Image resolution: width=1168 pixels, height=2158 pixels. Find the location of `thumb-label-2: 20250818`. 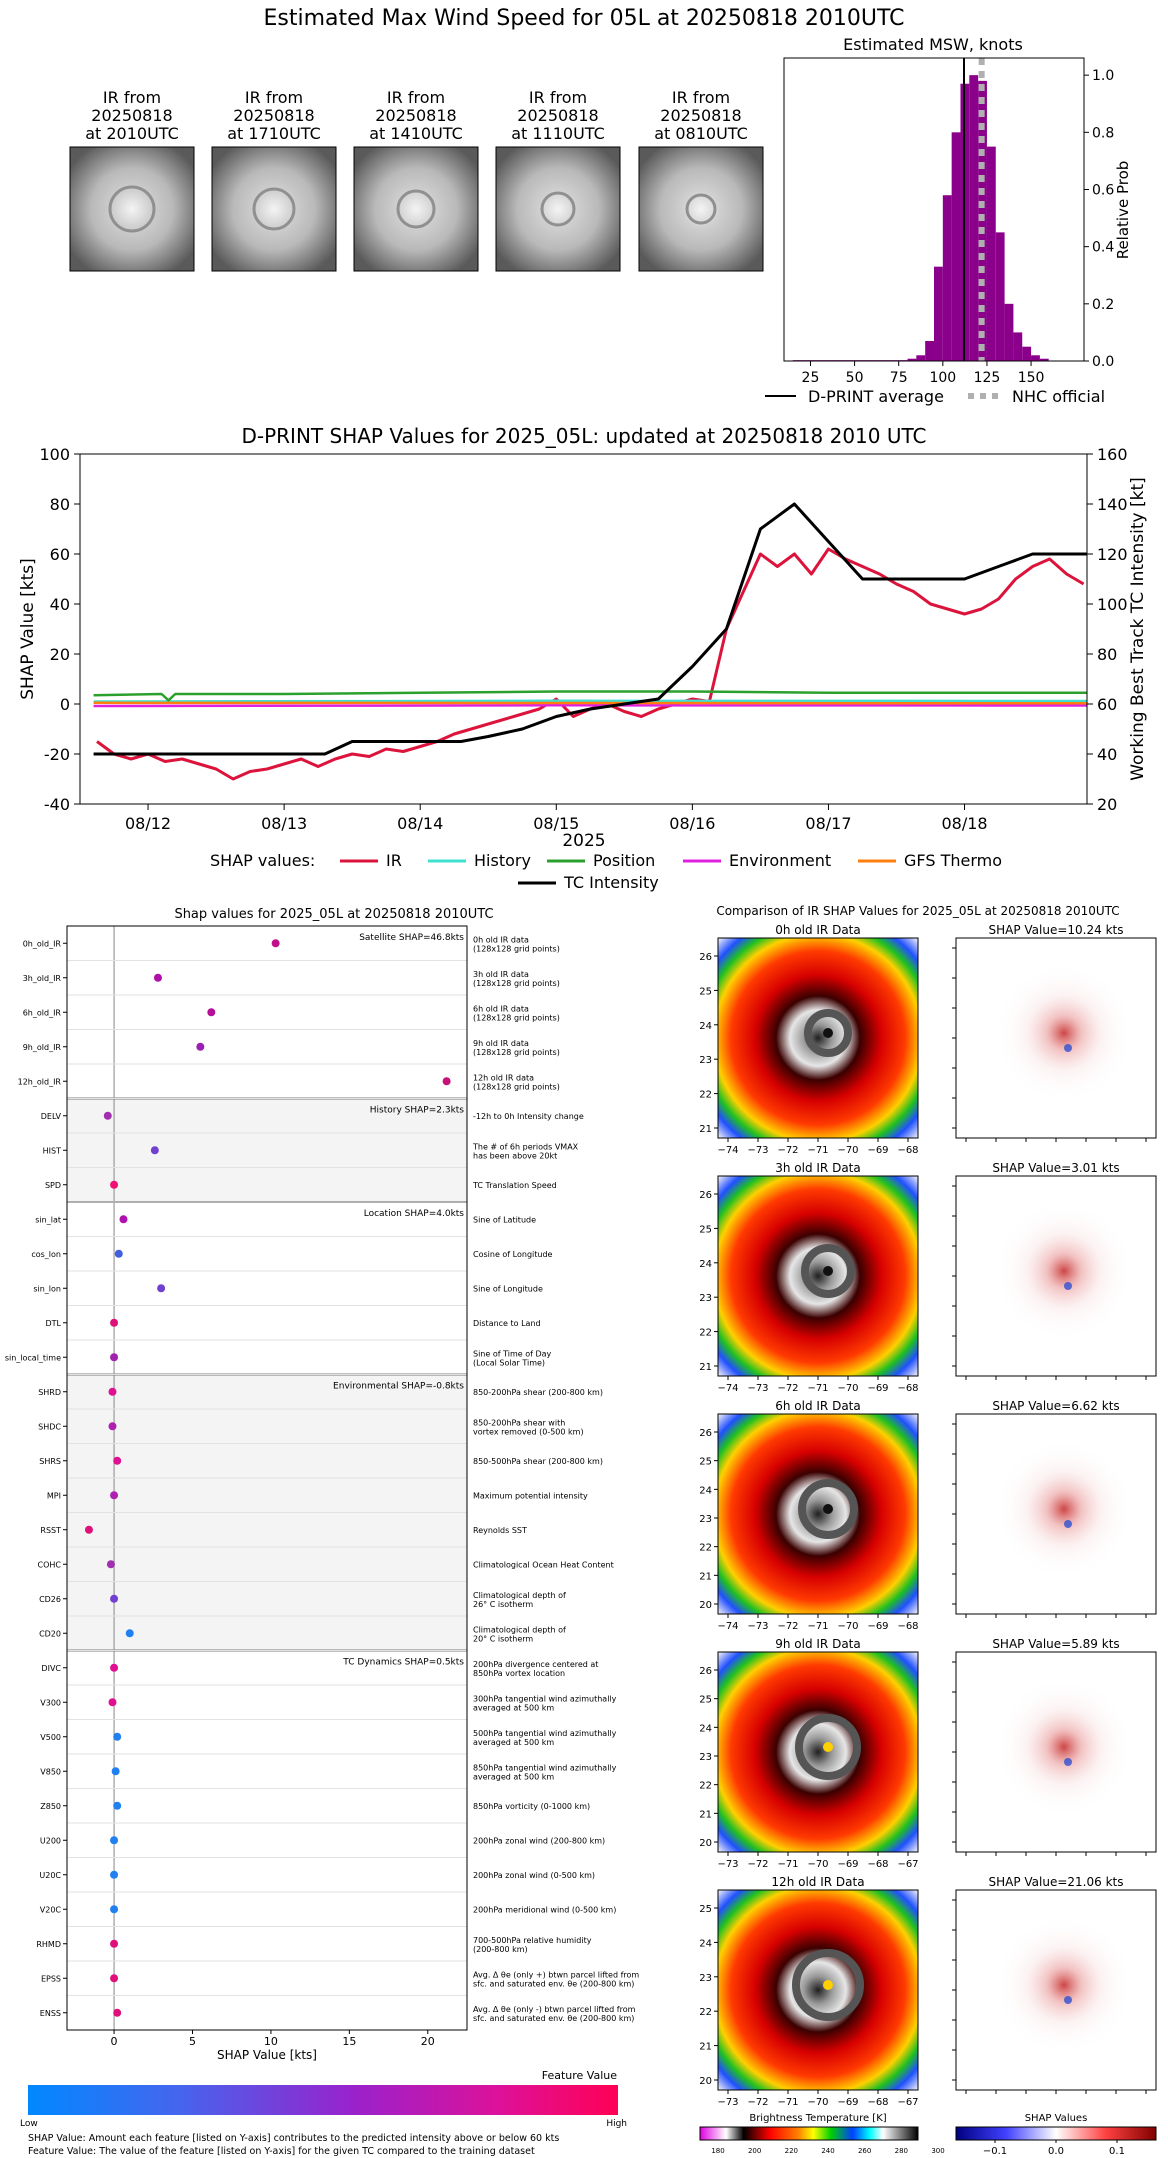

thumb-label-2: 20250818 is located at coordinates (557, 115).